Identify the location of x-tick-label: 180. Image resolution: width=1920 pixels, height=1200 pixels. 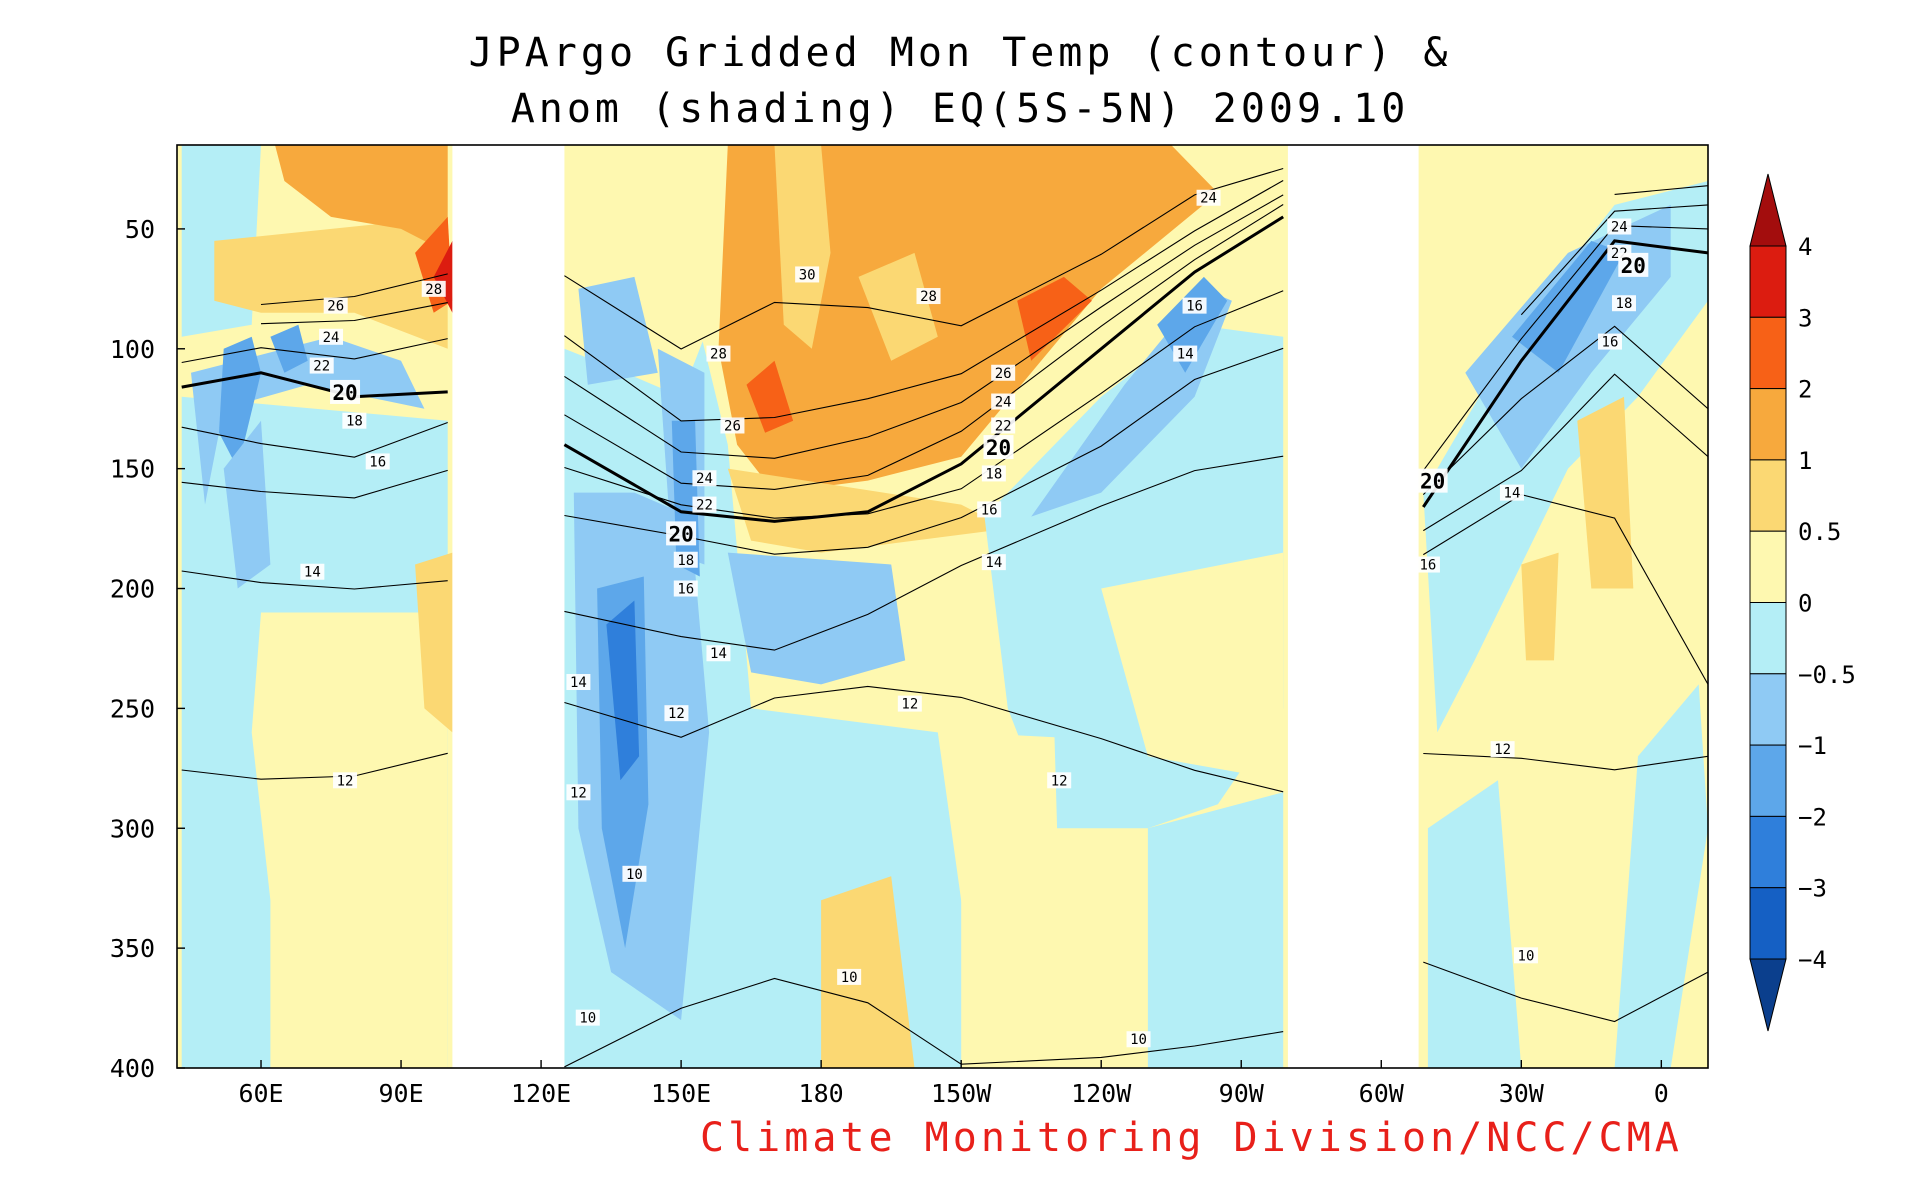
(821, 1093).